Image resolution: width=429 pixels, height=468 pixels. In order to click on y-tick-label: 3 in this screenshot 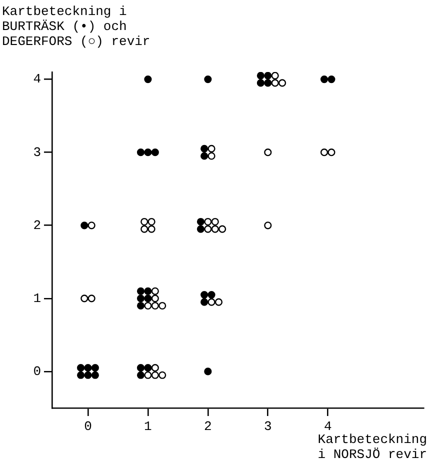, I will do `click(37, 152)`.